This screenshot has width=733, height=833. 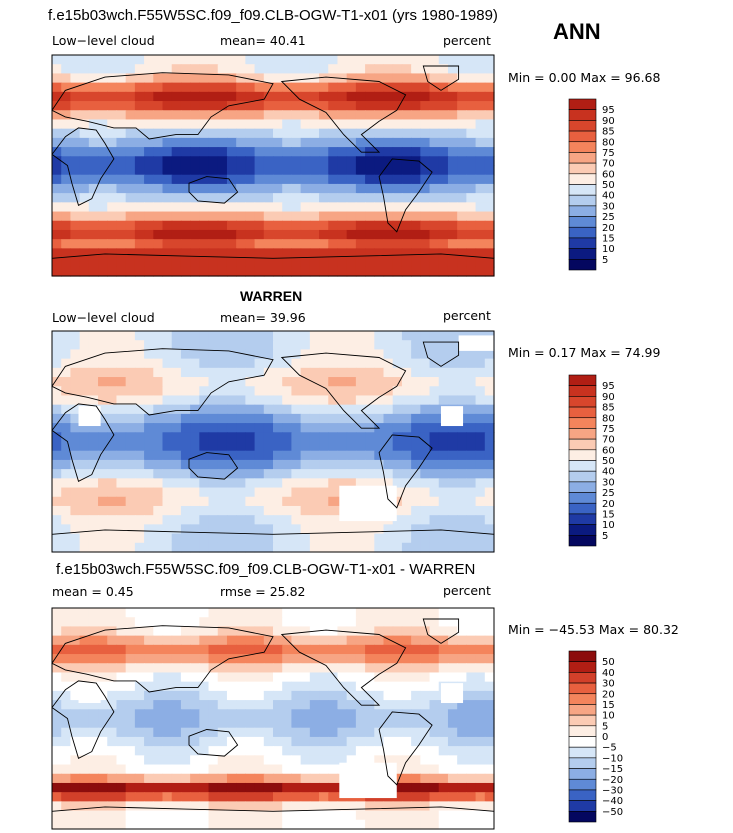 What do you see at coordinates (608, 132) in the screenshot?
I see `colorbar-tick-label: 85` at bounding box center [608, 132].